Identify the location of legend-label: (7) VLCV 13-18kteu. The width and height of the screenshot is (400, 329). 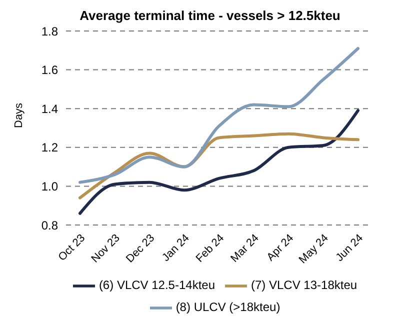
(304, 285).